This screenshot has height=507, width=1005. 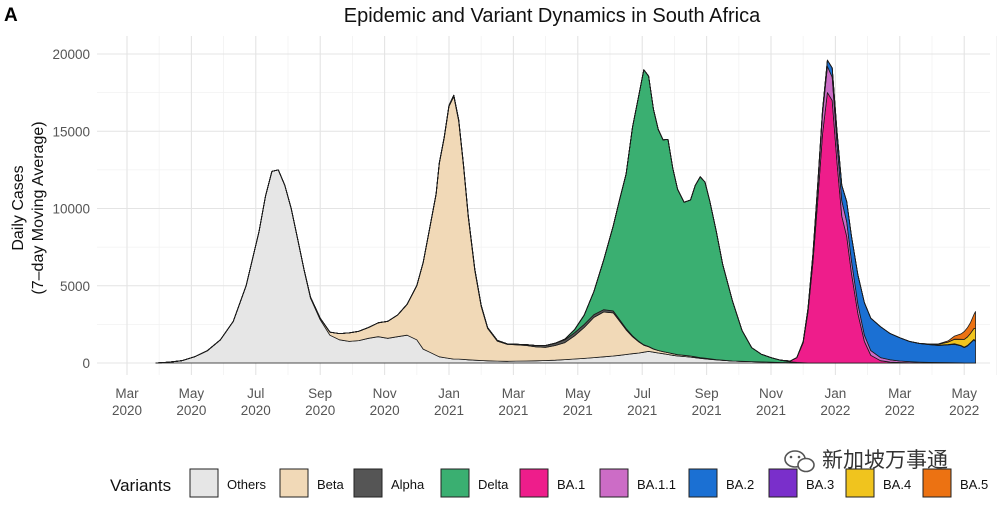 What do you see at coordinates (204, 483) in the screenshot?
I see `legend-key-others` at bounding box center [204, 483].